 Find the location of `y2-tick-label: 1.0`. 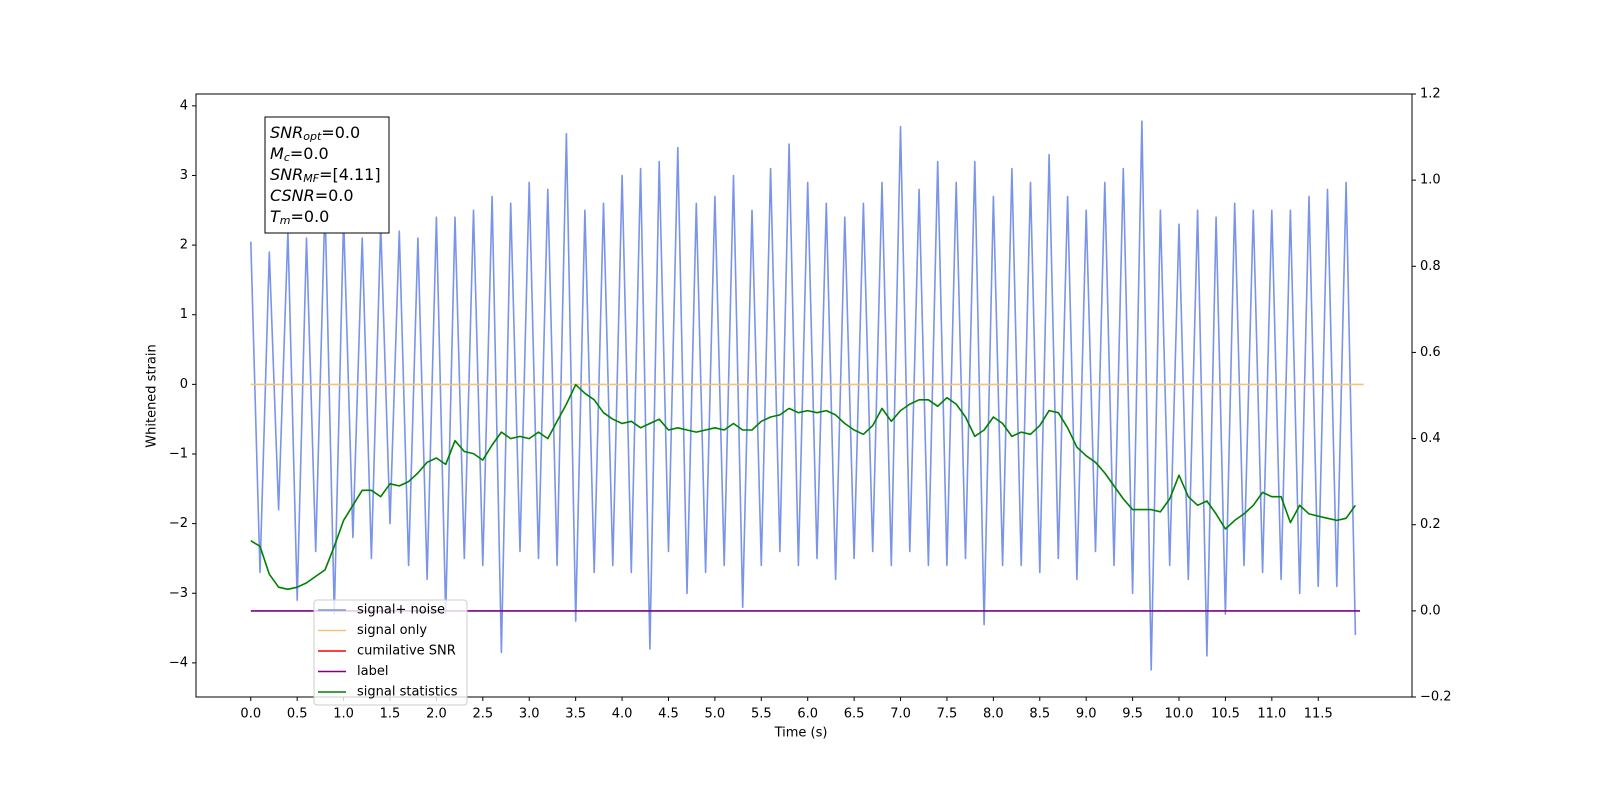

y2-tick-label: 1.0 is located at coordinates (1430, 180).